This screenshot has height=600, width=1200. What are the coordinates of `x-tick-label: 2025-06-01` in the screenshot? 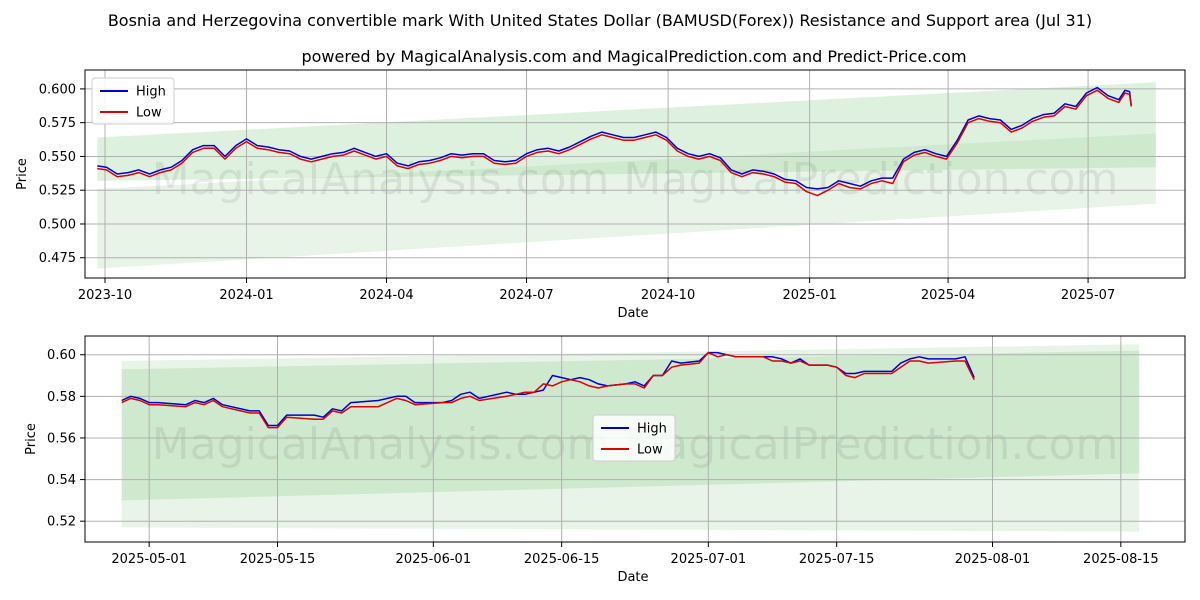 It's located at (434, 559).